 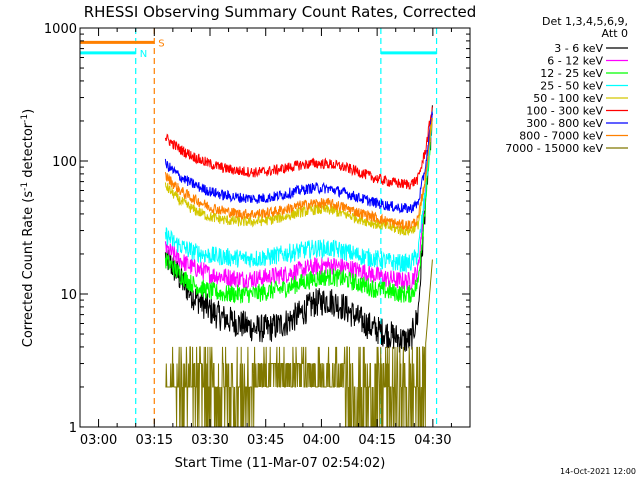 I want to click on legend-entry-label: 3 - 6 keV, so click(x=578, y=48).